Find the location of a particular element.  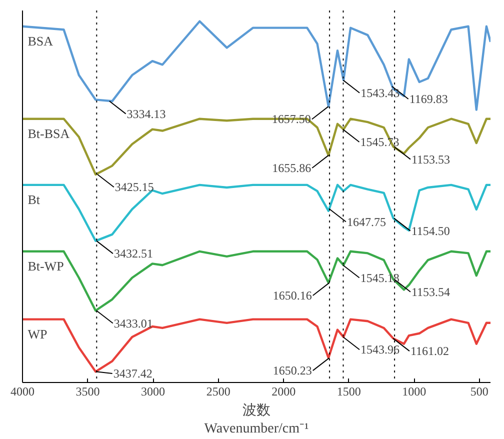

annotation: 1169.83 is located at coordinates (428, 99).